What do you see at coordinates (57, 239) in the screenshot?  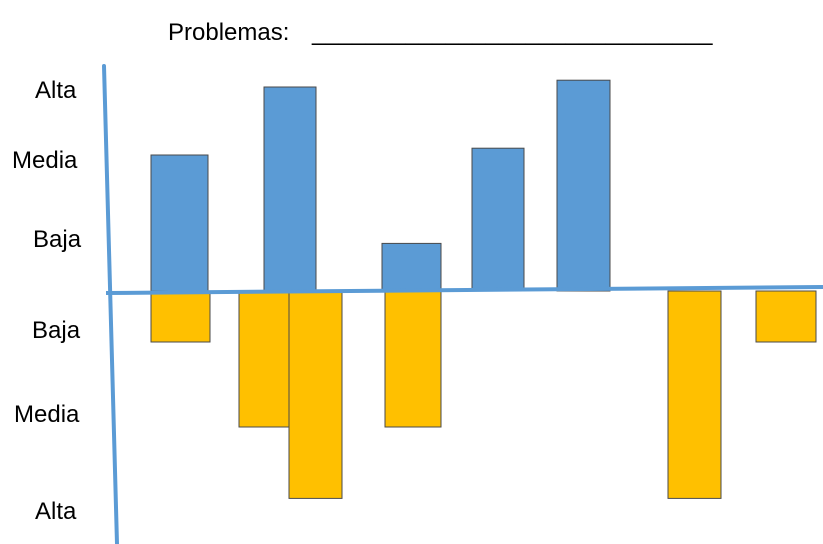 I see `y-tick-label-top-baja: Baja` at bounding box center [57, 239].